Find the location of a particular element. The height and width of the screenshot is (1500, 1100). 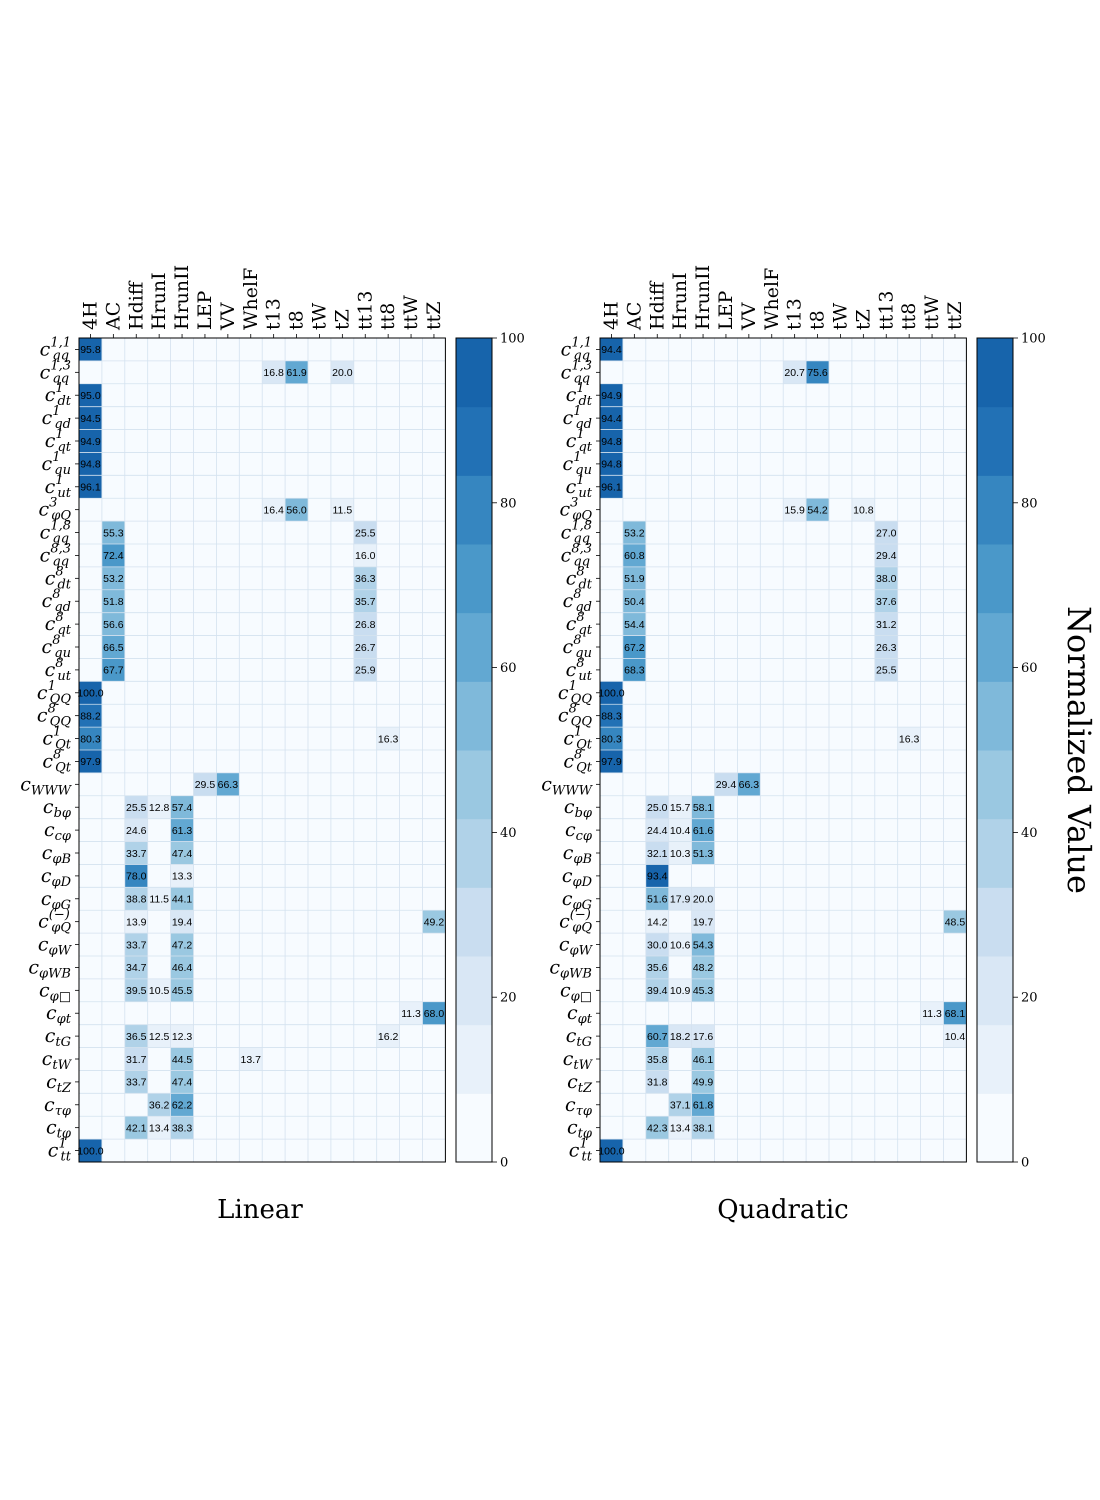

cell-value-label: 35.6 is located at coordinates (657, 968).